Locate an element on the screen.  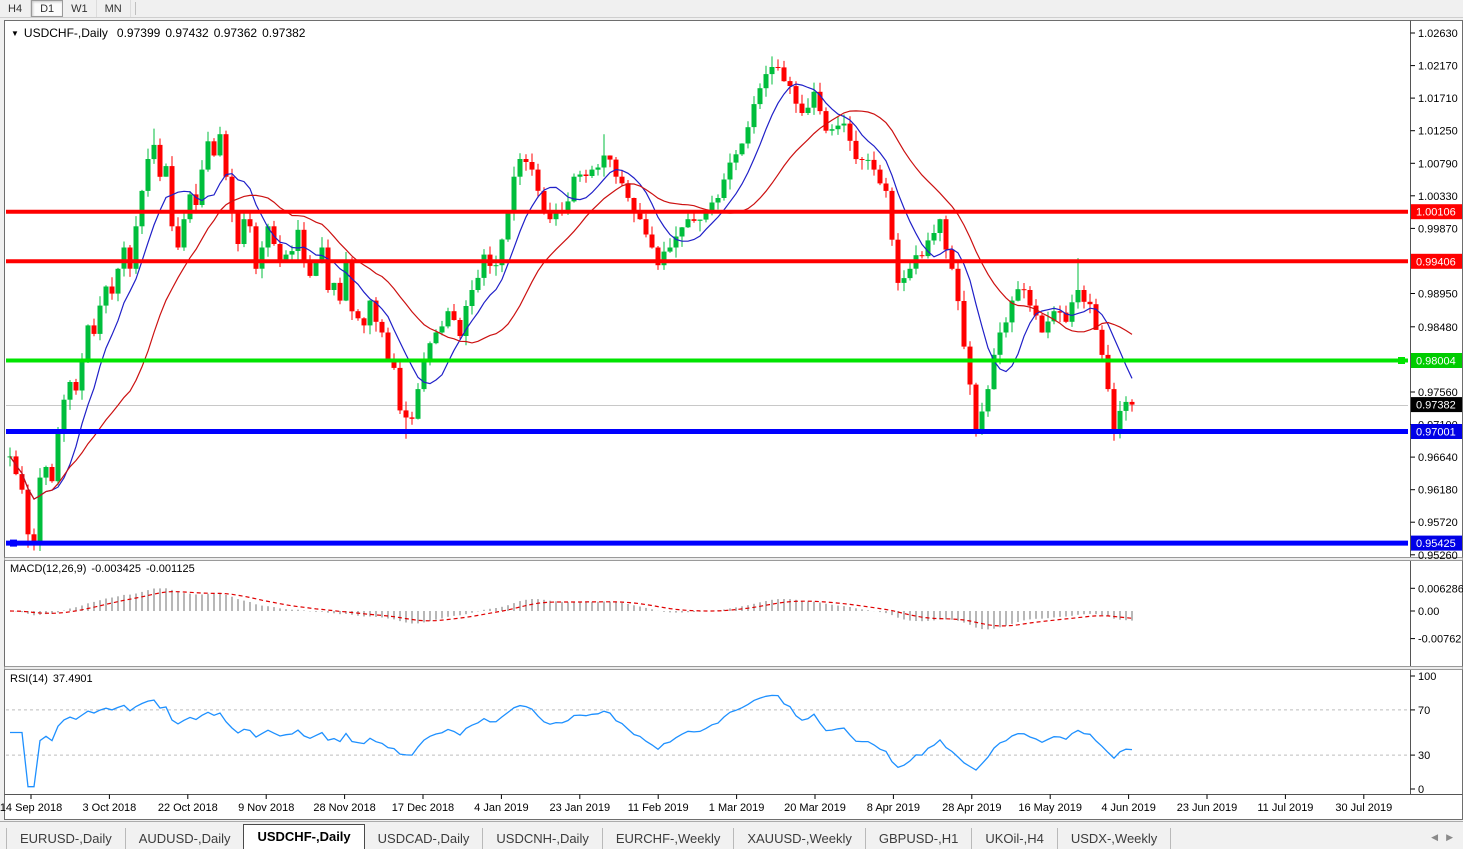
svg-text: 23 Jun 2019 is located at coordinates (1207, 808).